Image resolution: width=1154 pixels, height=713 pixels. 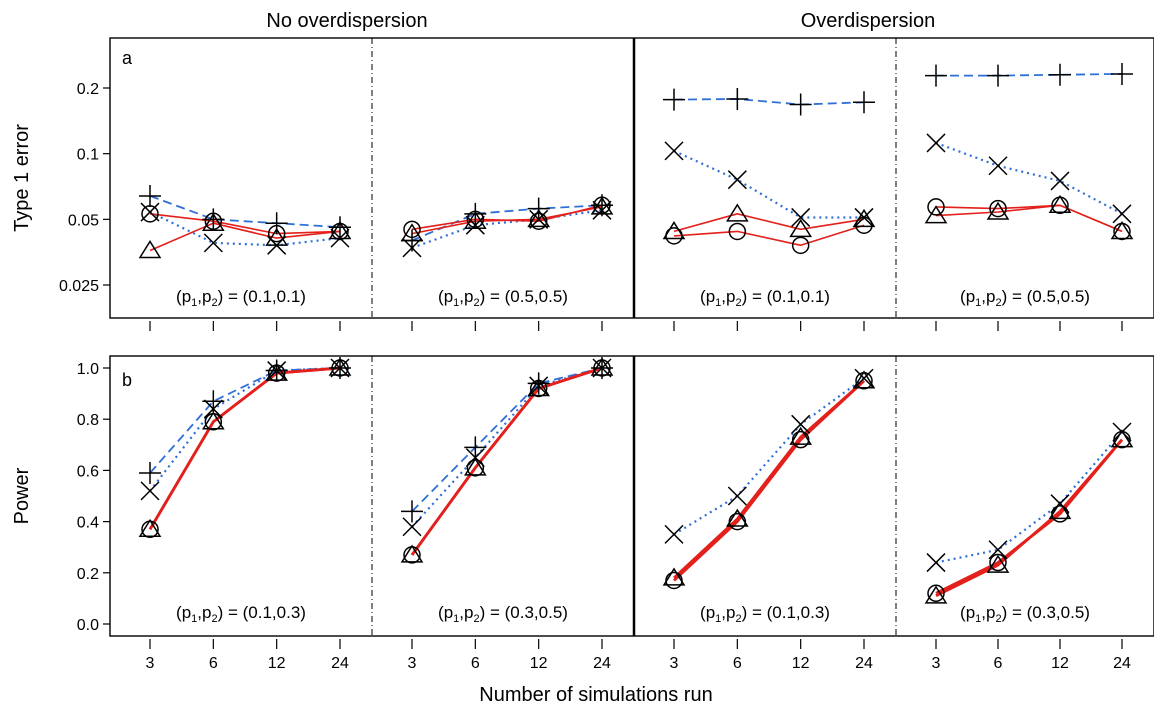 What do you see at coordinates (127, 380) in the screenshot?
I see `panel-letter: b` at bounding box center [127, 380].